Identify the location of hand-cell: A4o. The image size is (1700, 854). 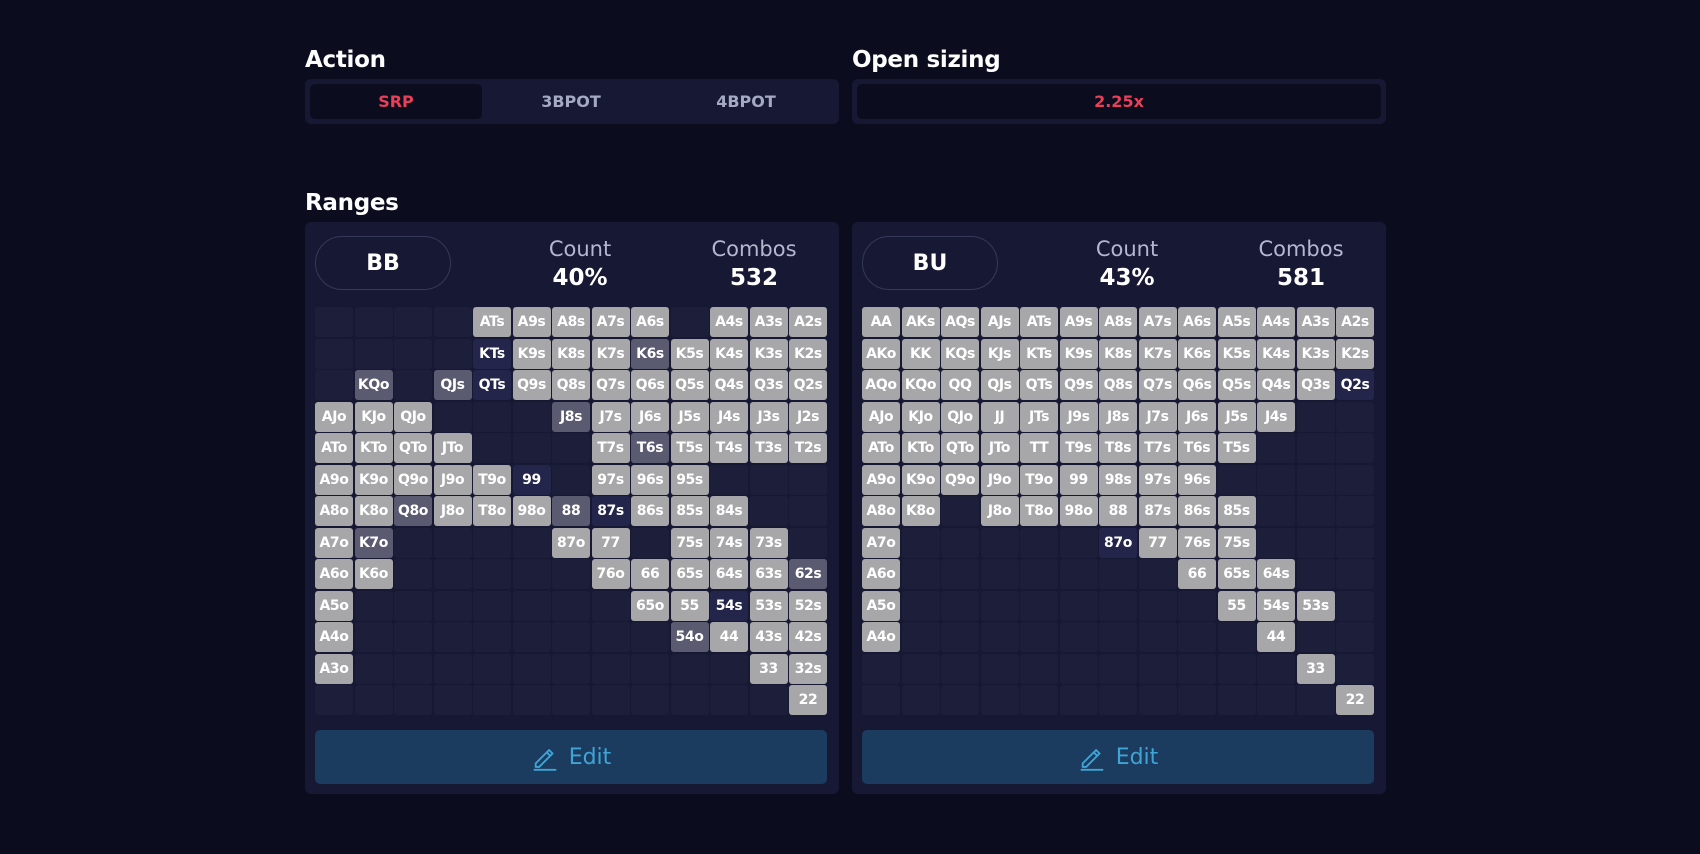
(881, 637).